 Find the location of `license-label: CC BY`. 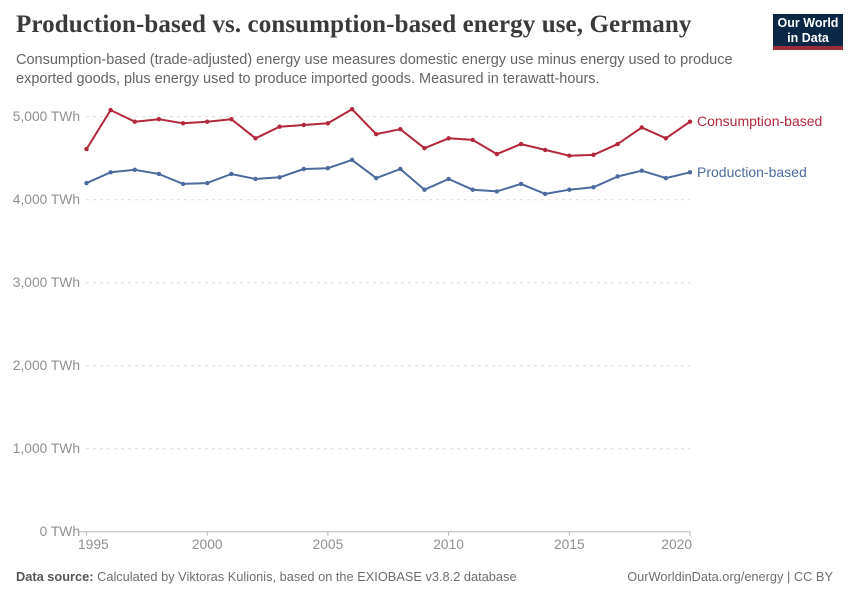

license-label: CC BY is located at coordinates (813, 576).